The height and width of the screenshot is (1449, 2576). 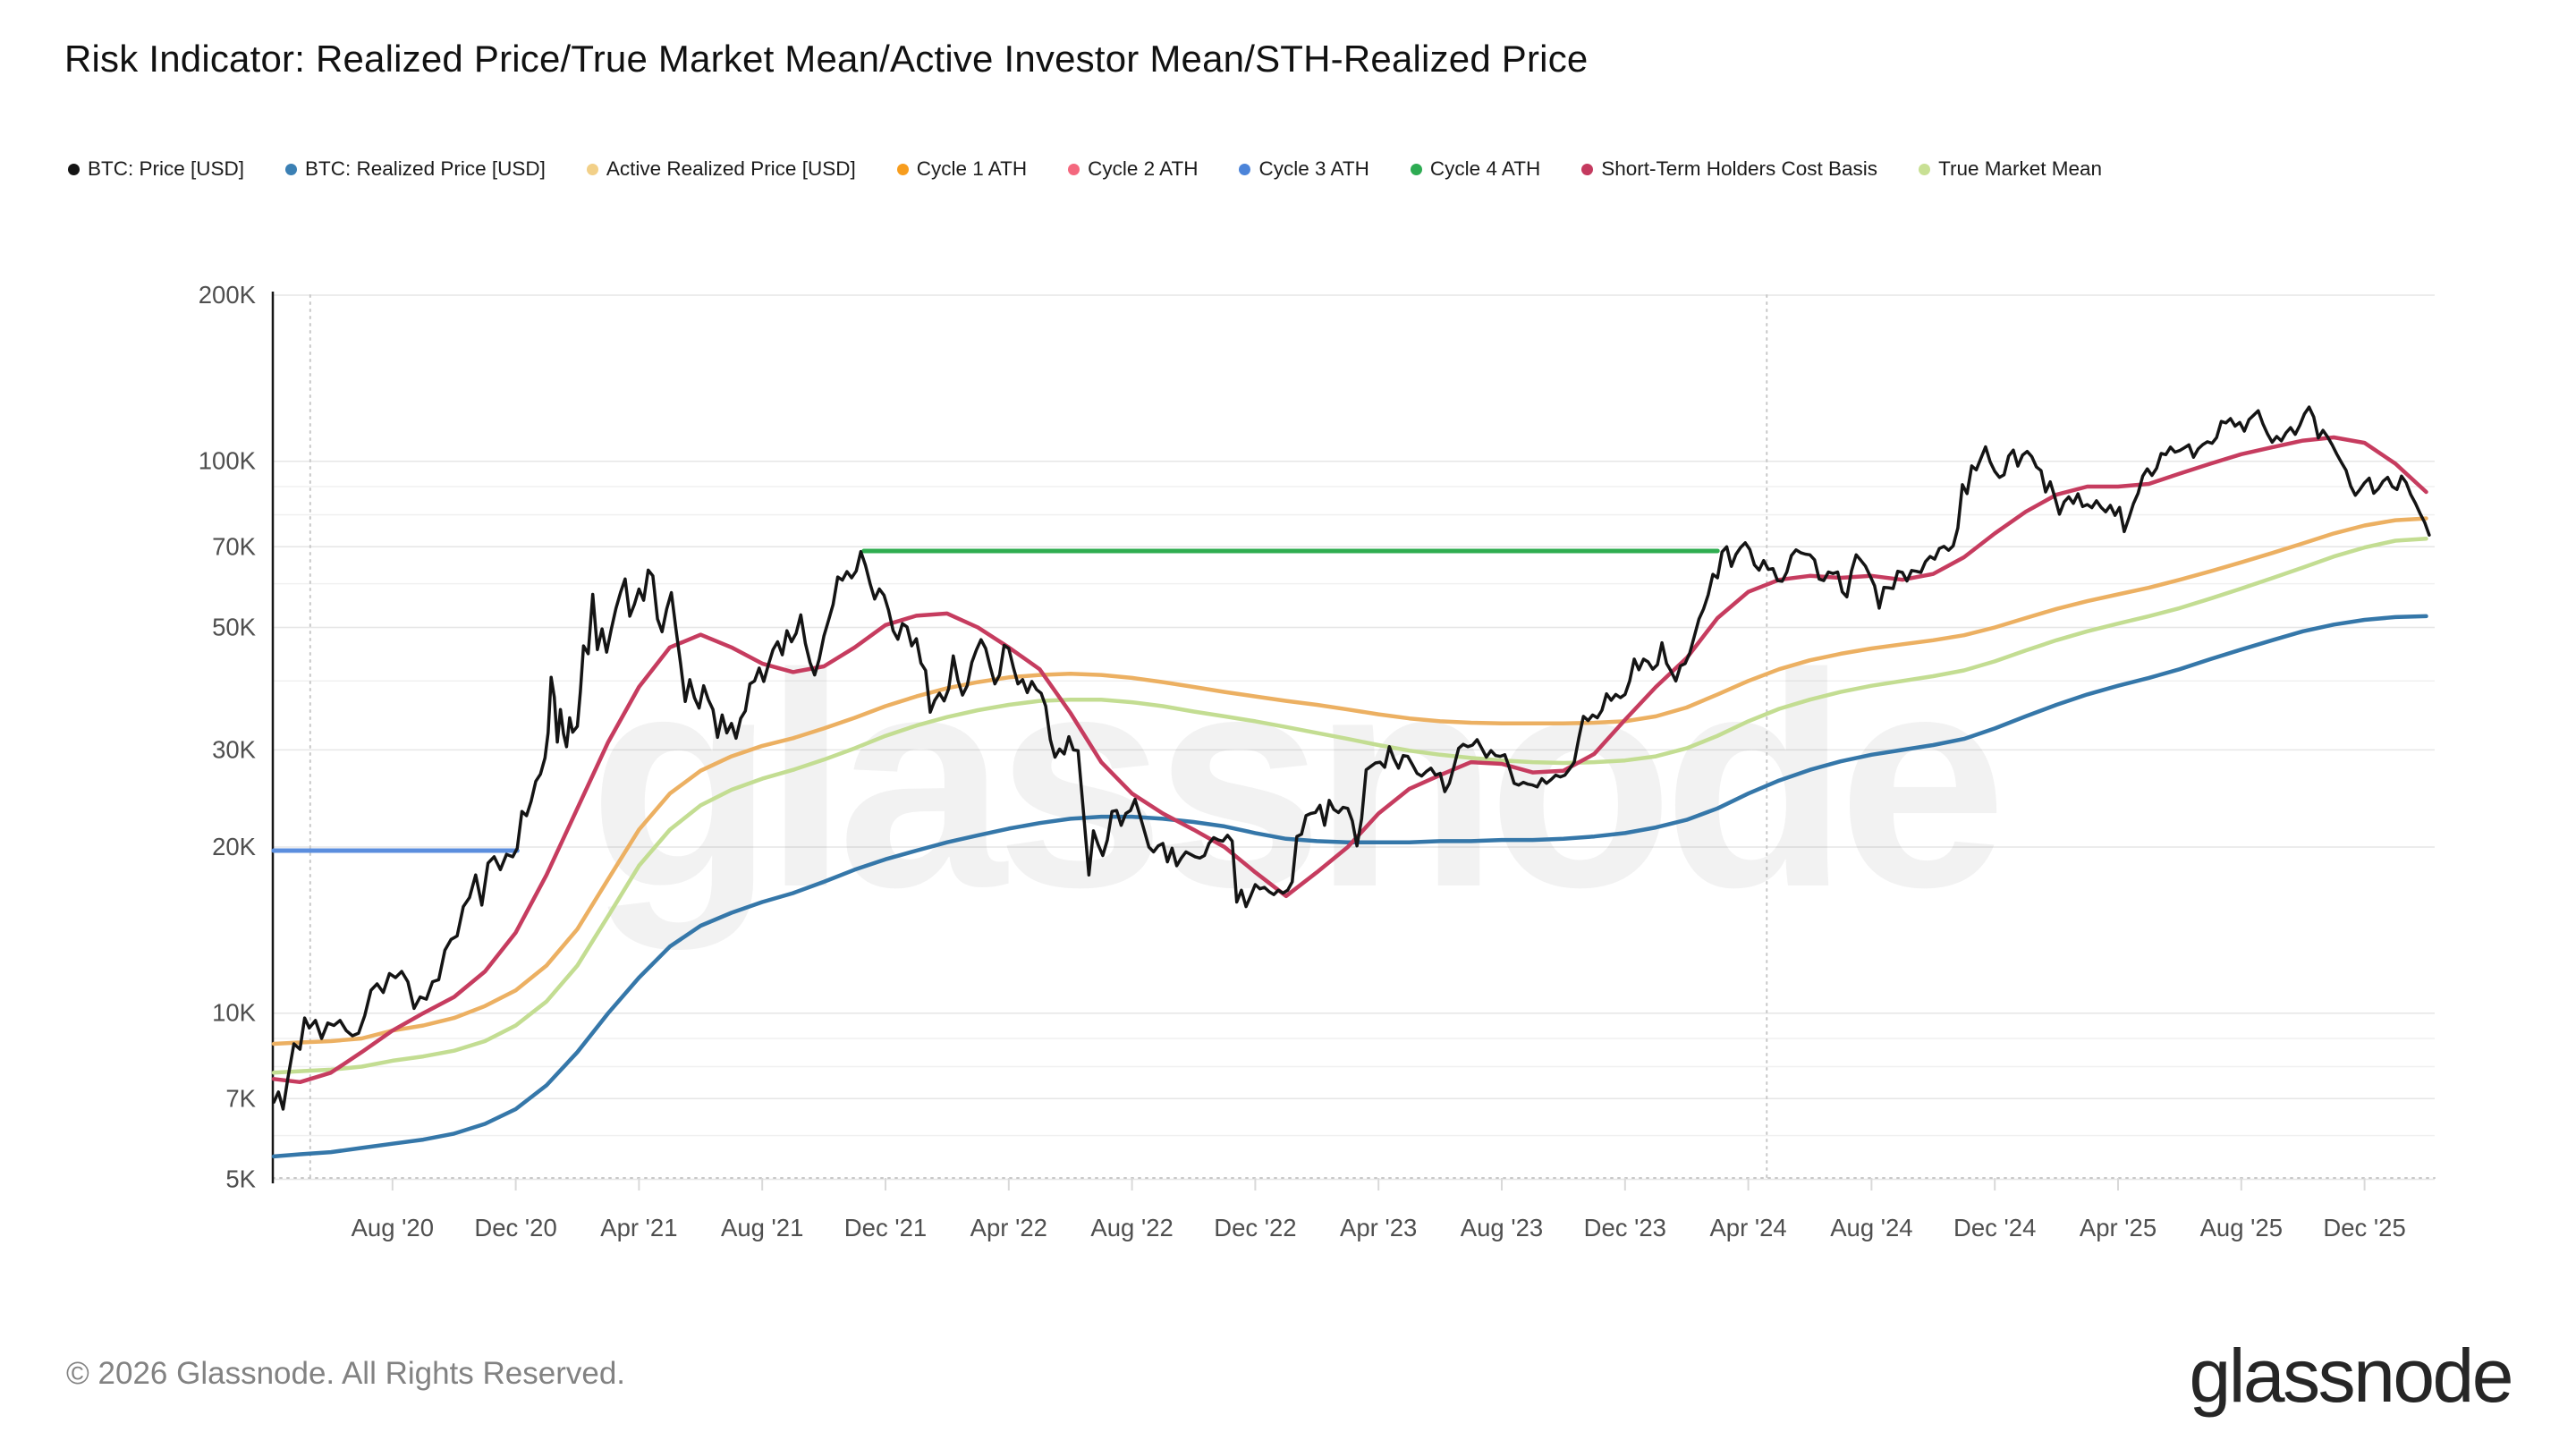 I want to click on legend-item-label: True Market Mean, so click(x=2020, y=168).